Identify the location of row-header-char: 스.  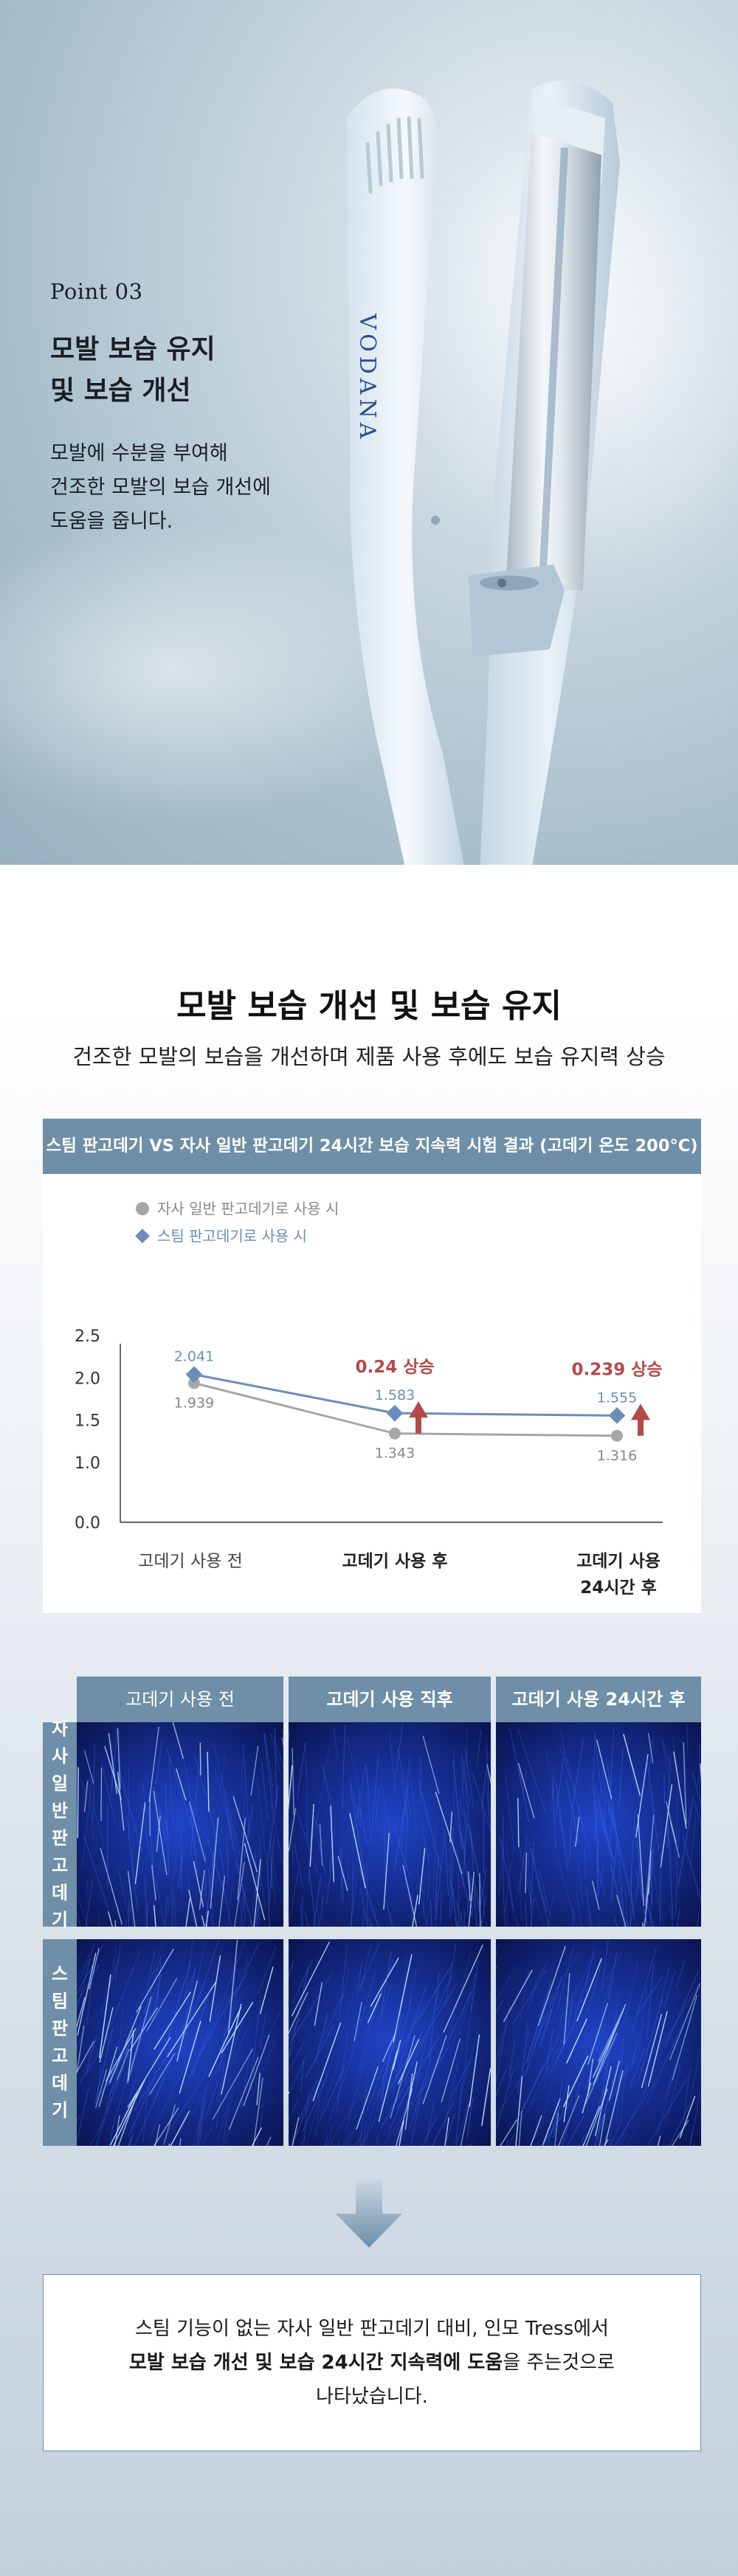
(60, 1974).